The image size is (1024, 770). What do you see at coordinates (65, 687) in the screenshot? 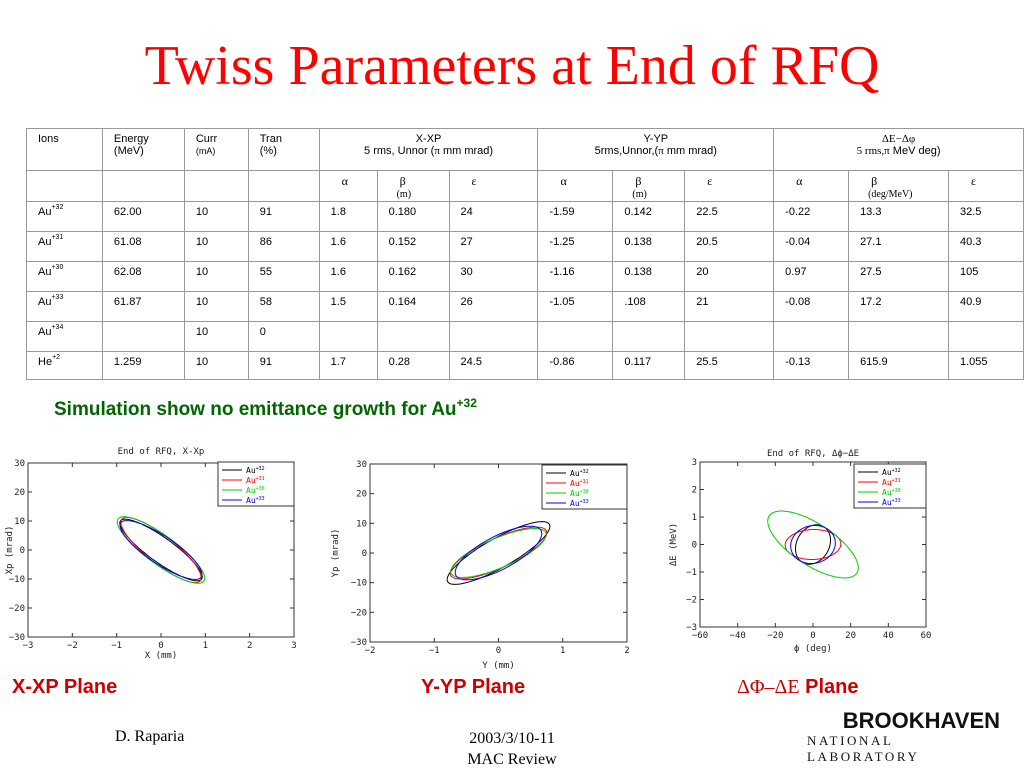
I see `xxp-plane-label: X-XP Plane` at bounding box center [65, 687].